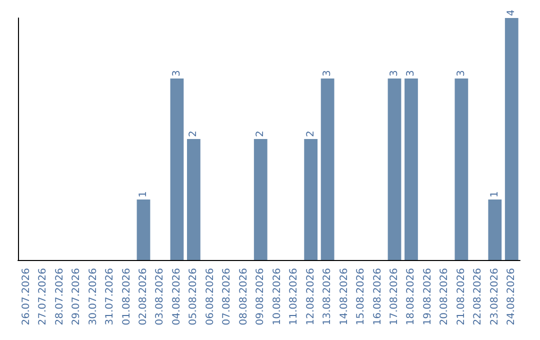 The width and height of the screenshot is (540, 340). I want to click on x-tick-label: 11.08.2026, so click(294, 297).